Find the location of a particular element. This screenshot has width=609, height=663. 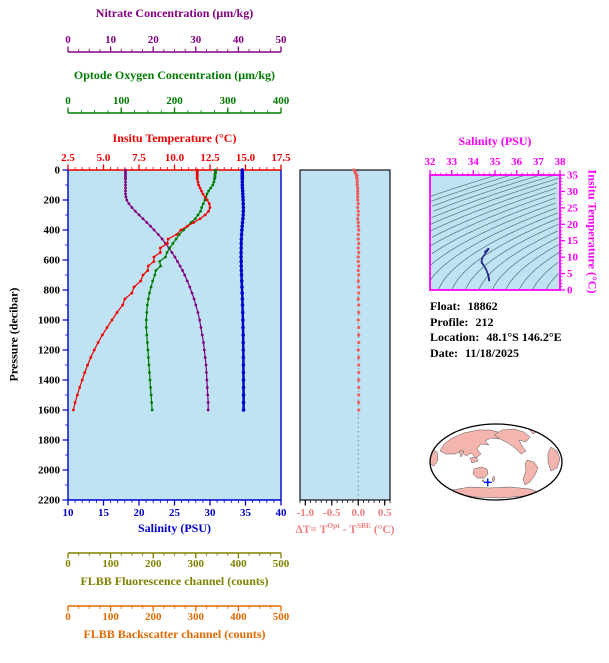

ts-temperature-tick-label: 35 is located at coordinates (573, 176).